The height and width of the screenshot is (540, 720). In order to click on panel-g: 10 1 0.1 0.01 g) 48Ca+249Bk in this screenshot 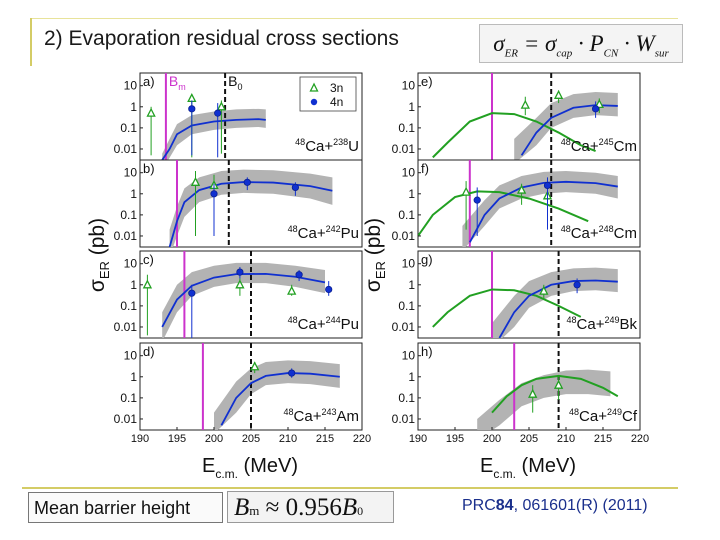, I will do `click(516, 294)`.